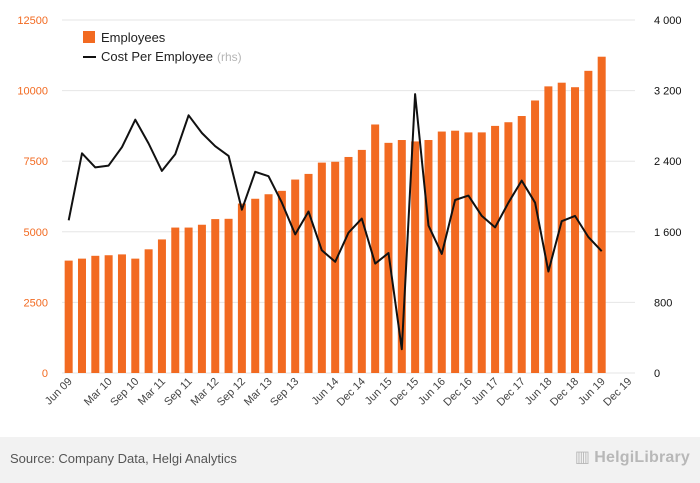 This screenshot has width=700, height=483. I want to click on left-y-axis: 0 2500 5000 7500 10000 12500, so click(32, 197).